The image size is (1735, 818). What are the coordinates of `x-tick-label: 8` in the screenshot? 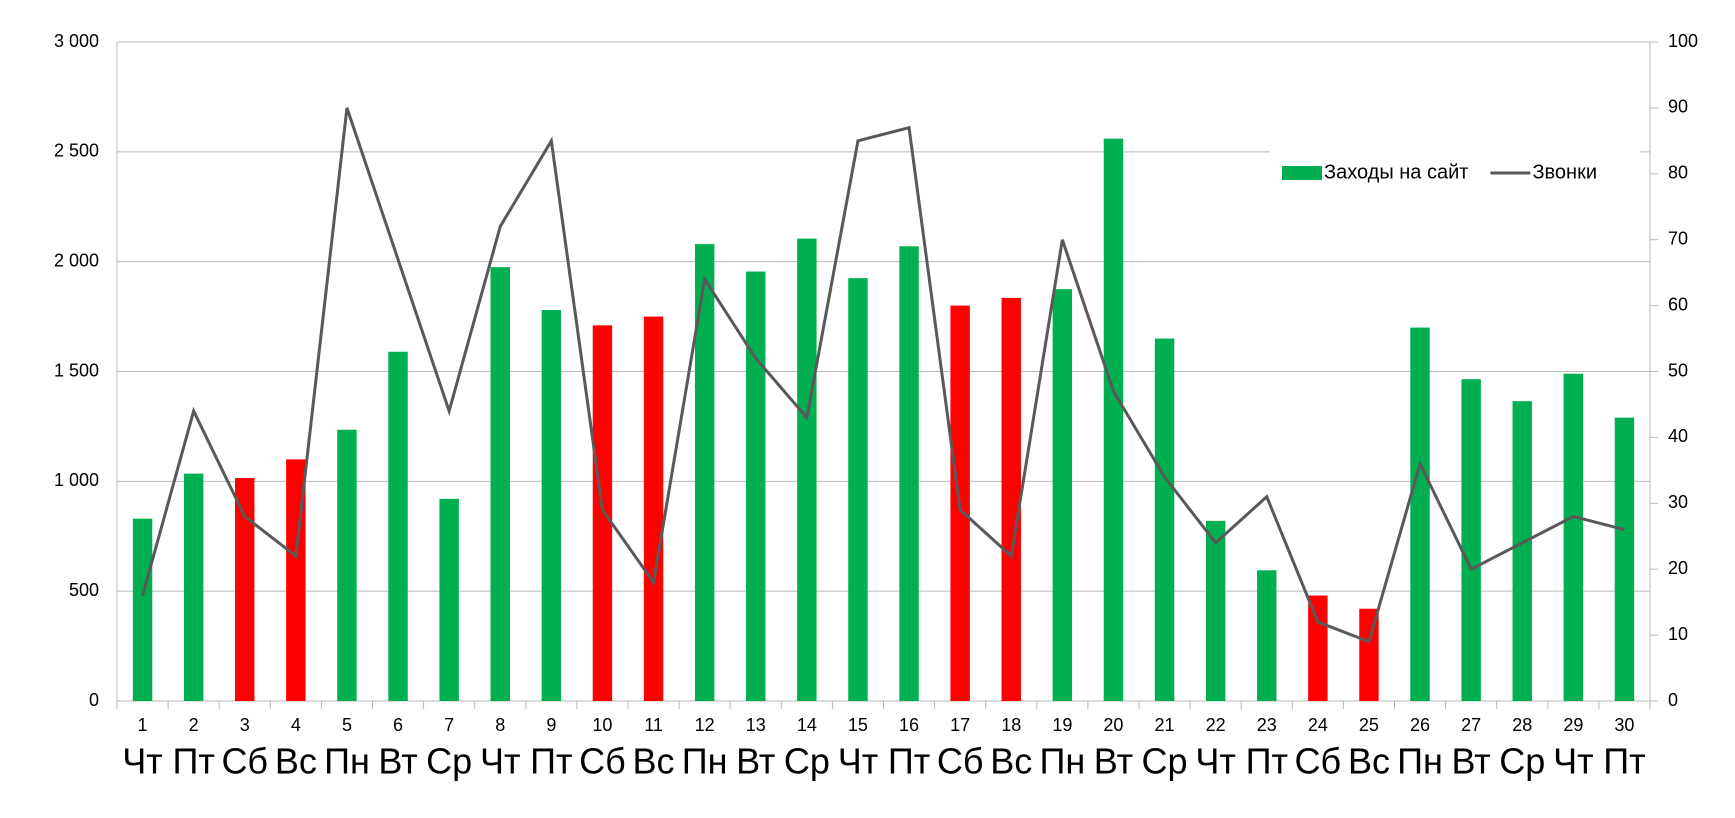 It's located at (500, 725).